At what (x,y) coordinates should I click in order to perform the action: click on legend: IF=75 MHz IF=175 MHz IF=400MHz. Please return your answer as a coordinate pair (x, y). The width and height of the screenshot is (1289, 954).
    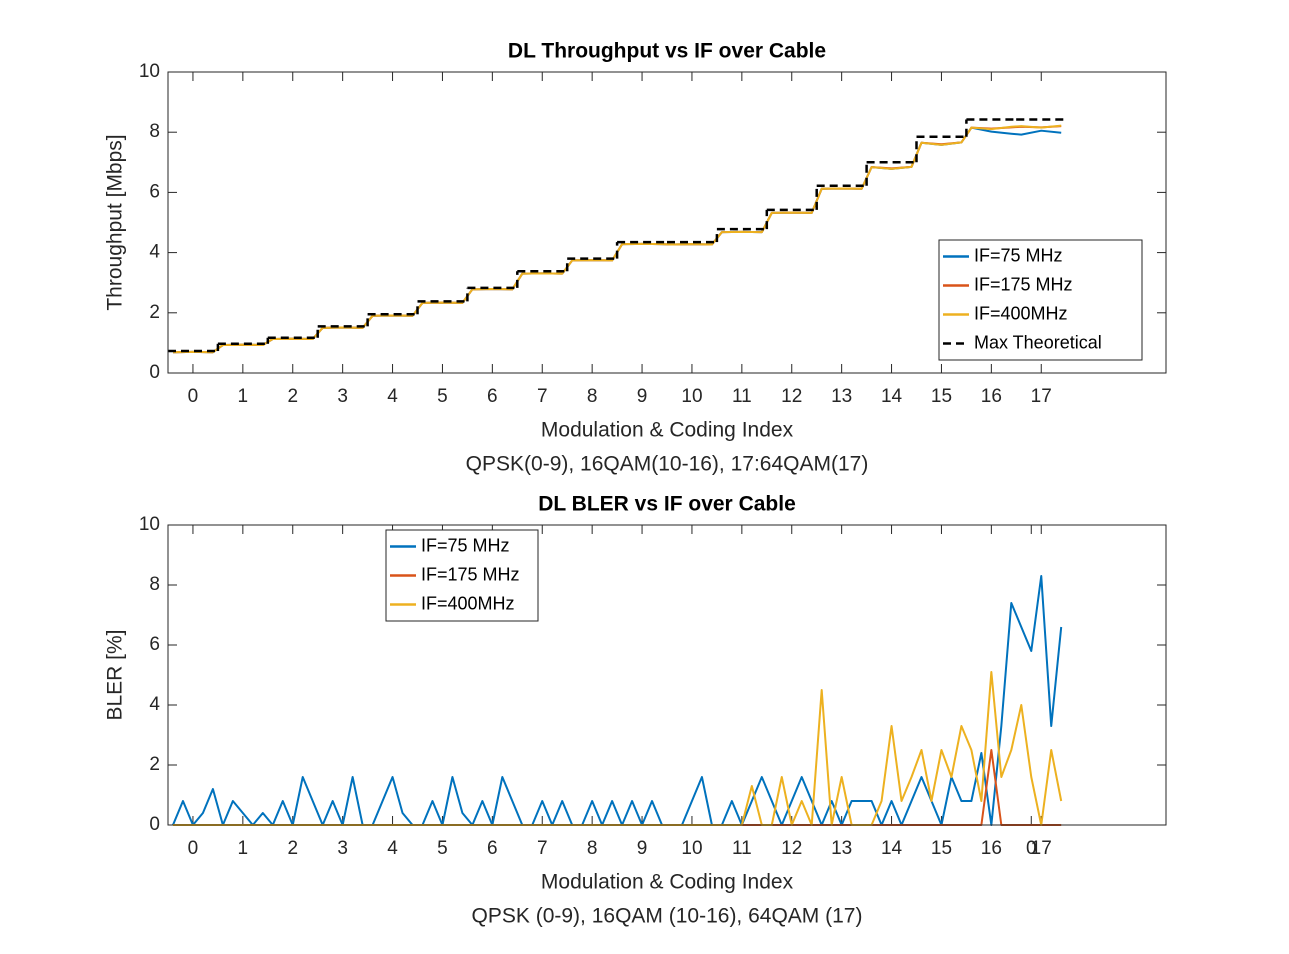
    Looking at the image, I should click on (462, 575).